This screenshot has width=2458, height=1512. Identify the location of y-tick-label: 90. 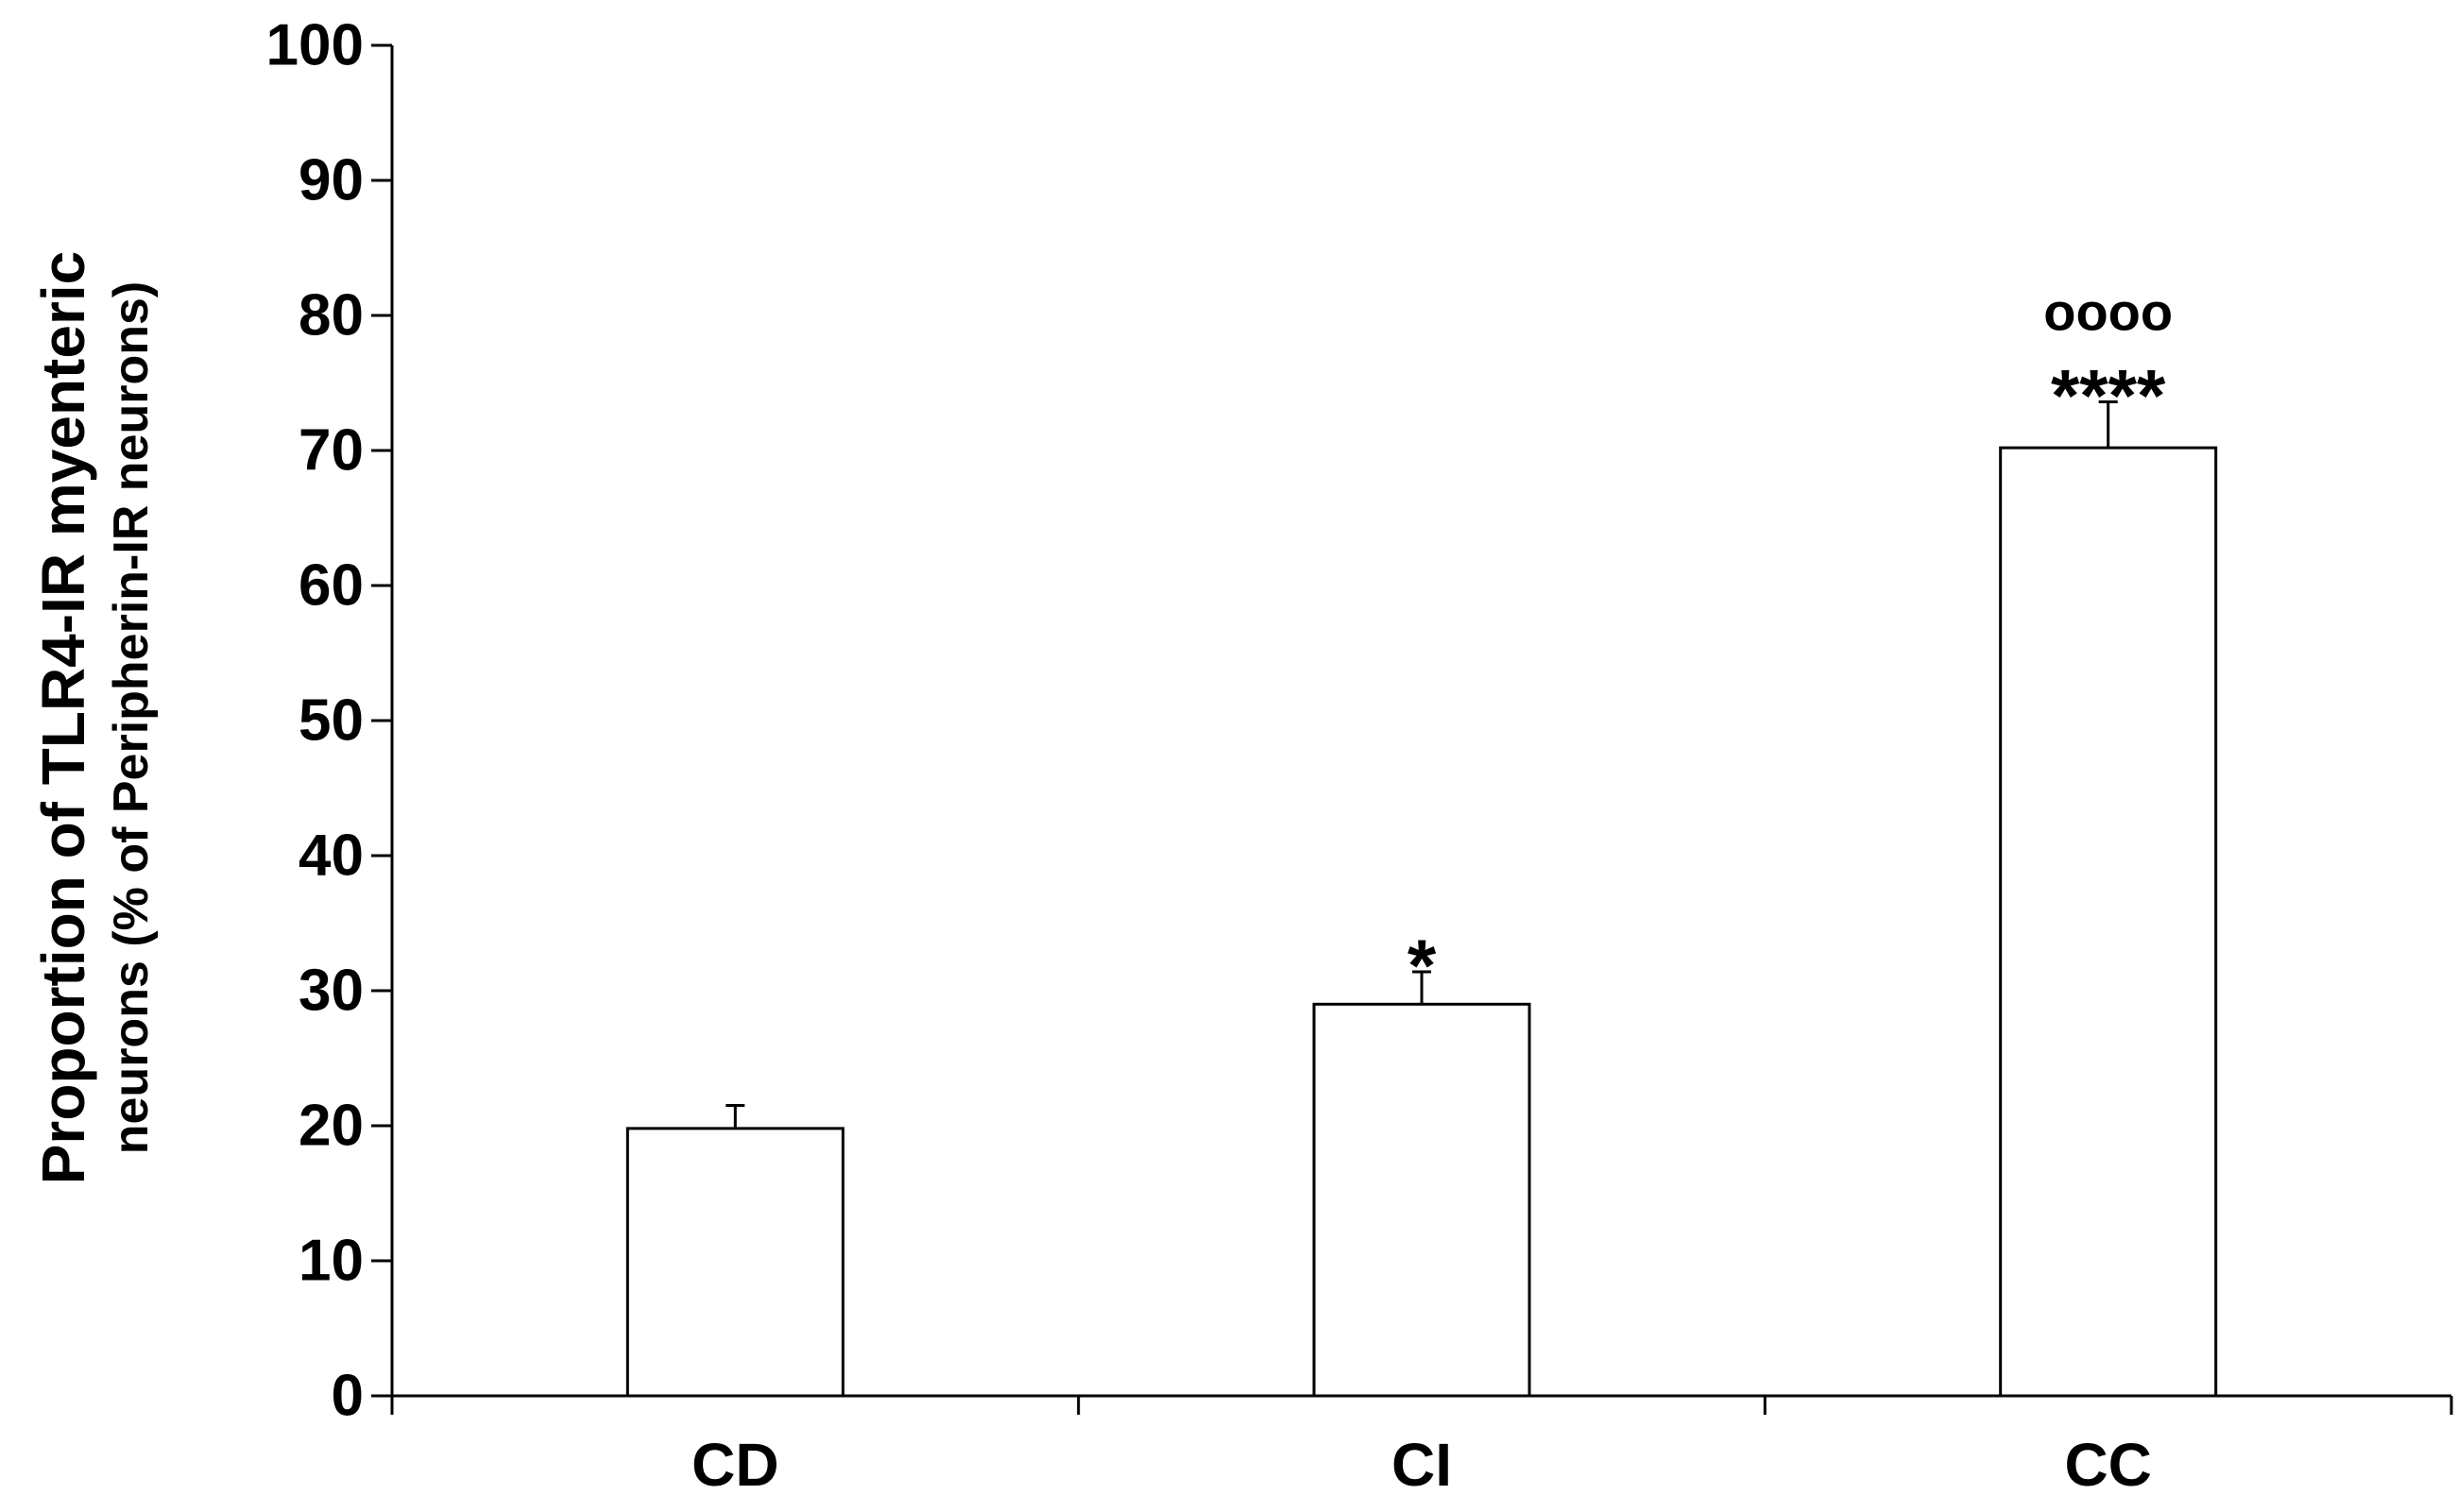
(331, 180).